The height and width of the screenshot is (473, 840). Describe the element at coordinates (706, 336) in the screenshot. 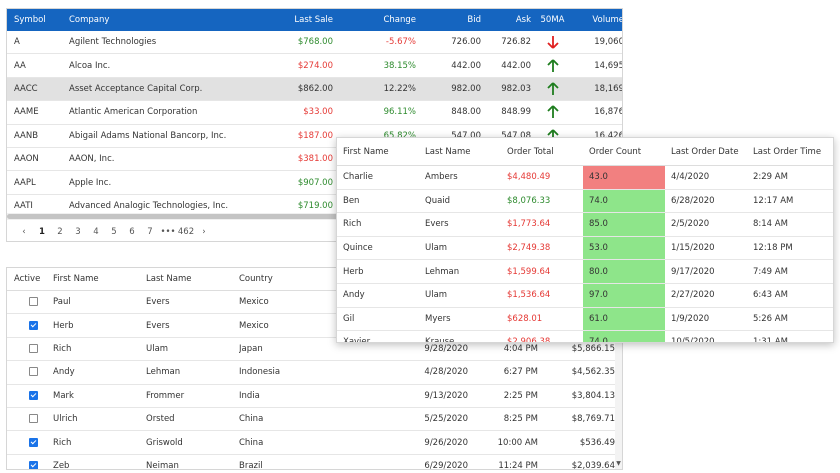

I see `last-order-date-cell: 10/5/2020` at that location.